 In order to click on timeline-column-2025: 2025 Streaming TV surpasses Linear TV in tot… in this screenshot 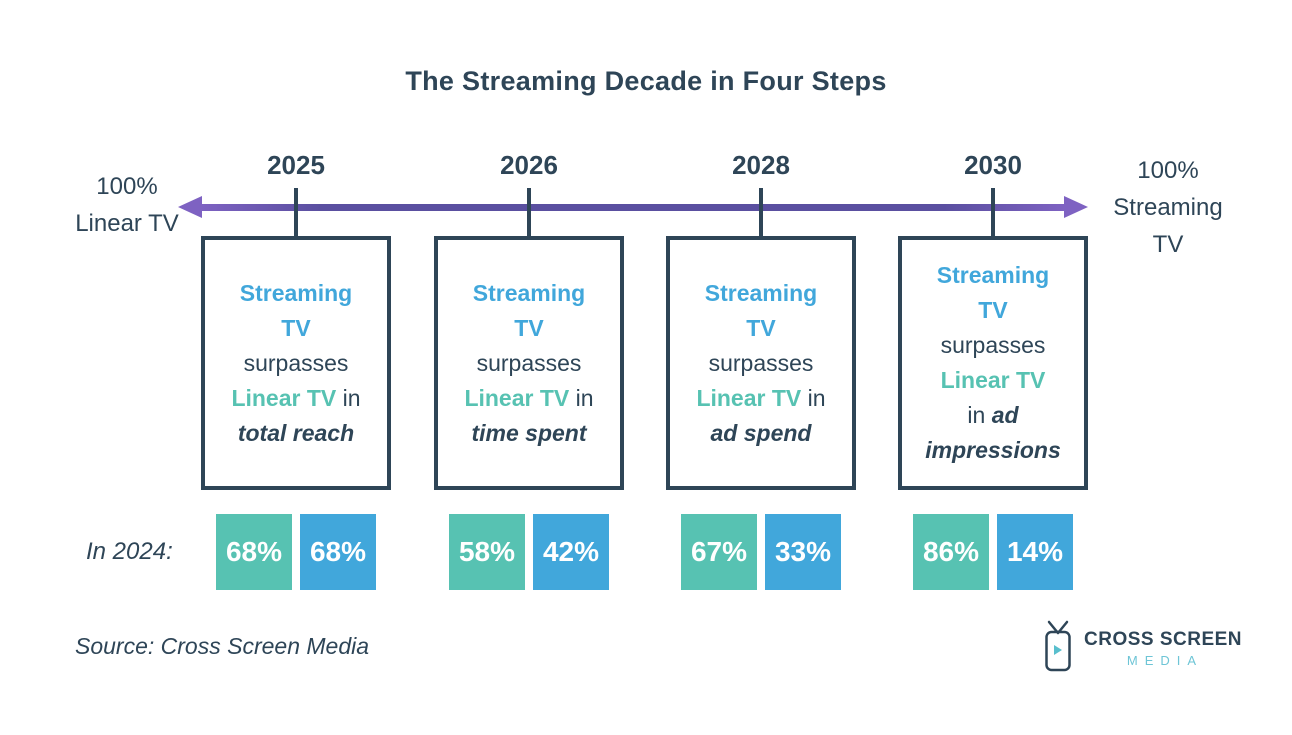, I will do `click(296, 367)`.